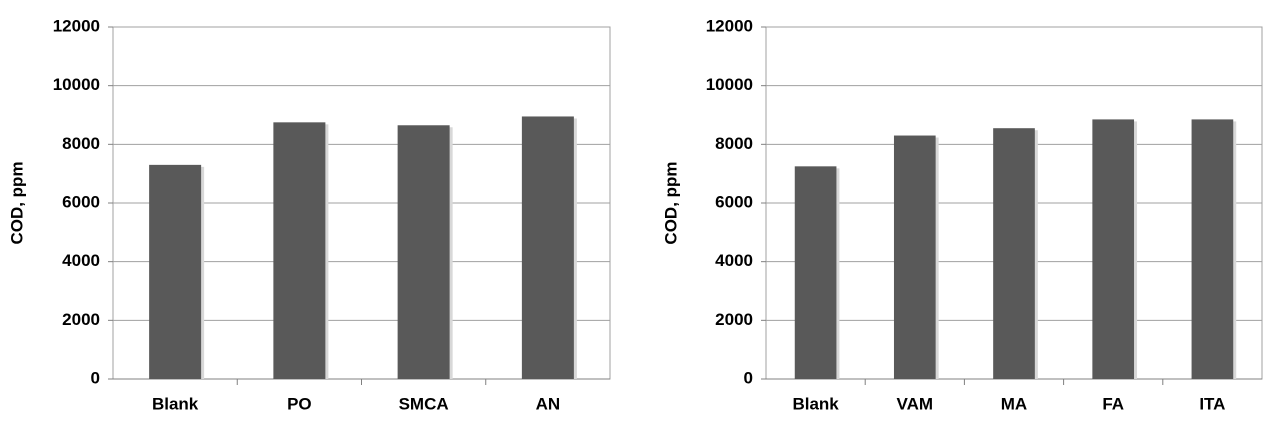 The width and height of the screenshot is (1280, 434). I want to click on x-tick-label: VAM, so click(915, 403).